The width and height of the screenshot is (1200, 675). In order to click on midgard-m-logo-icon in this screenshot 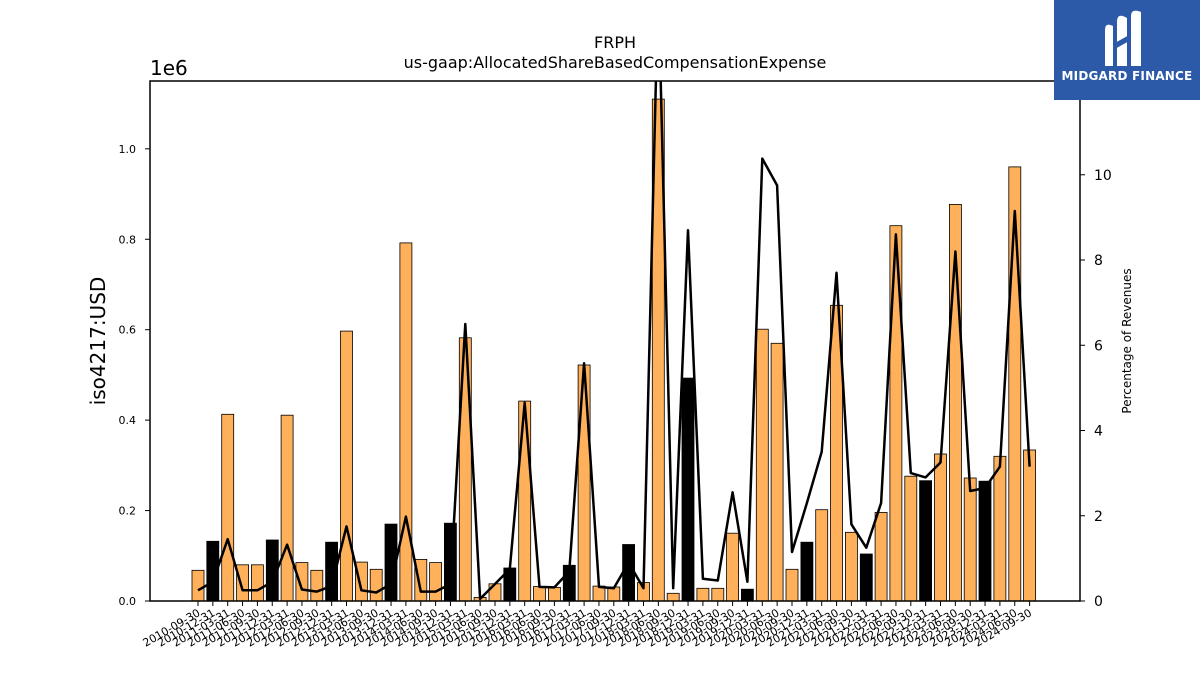, I will do `click(1123, 38)`.